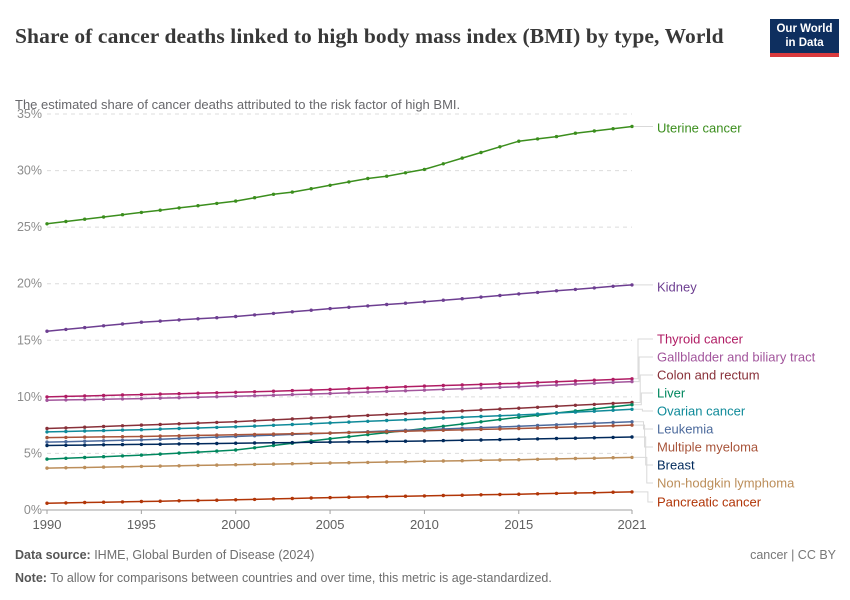  I want to click on series-pancreatic-cancer, so click(339, 497).